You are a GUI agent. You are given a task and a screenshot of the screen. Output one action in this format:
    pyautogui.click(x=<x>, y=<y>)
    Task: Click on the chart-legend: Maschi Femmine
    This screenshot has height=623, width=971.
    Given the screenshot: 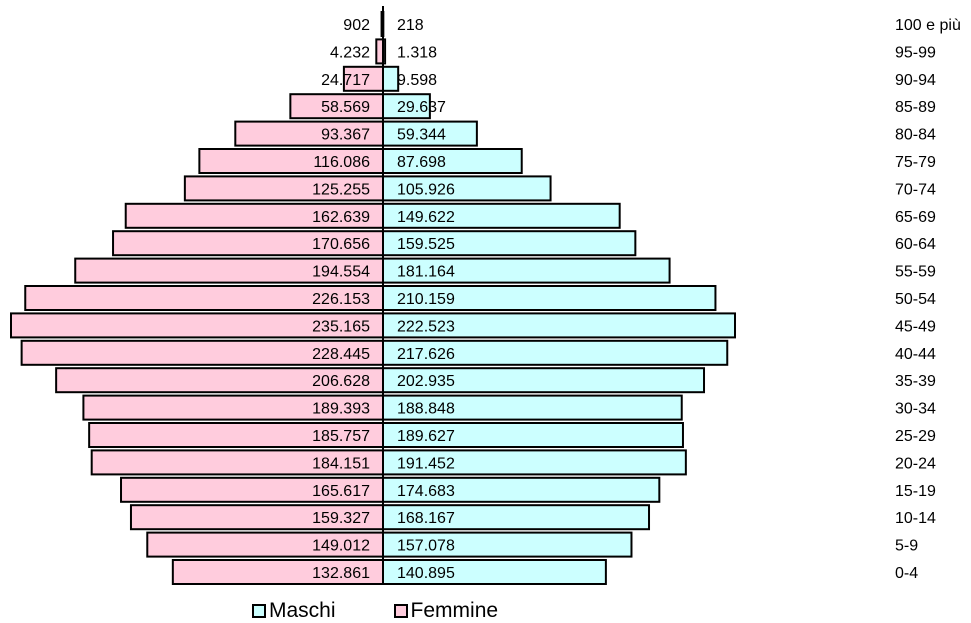 What is the action you would take?
    pyautogui.click(x=404, y=611)
    